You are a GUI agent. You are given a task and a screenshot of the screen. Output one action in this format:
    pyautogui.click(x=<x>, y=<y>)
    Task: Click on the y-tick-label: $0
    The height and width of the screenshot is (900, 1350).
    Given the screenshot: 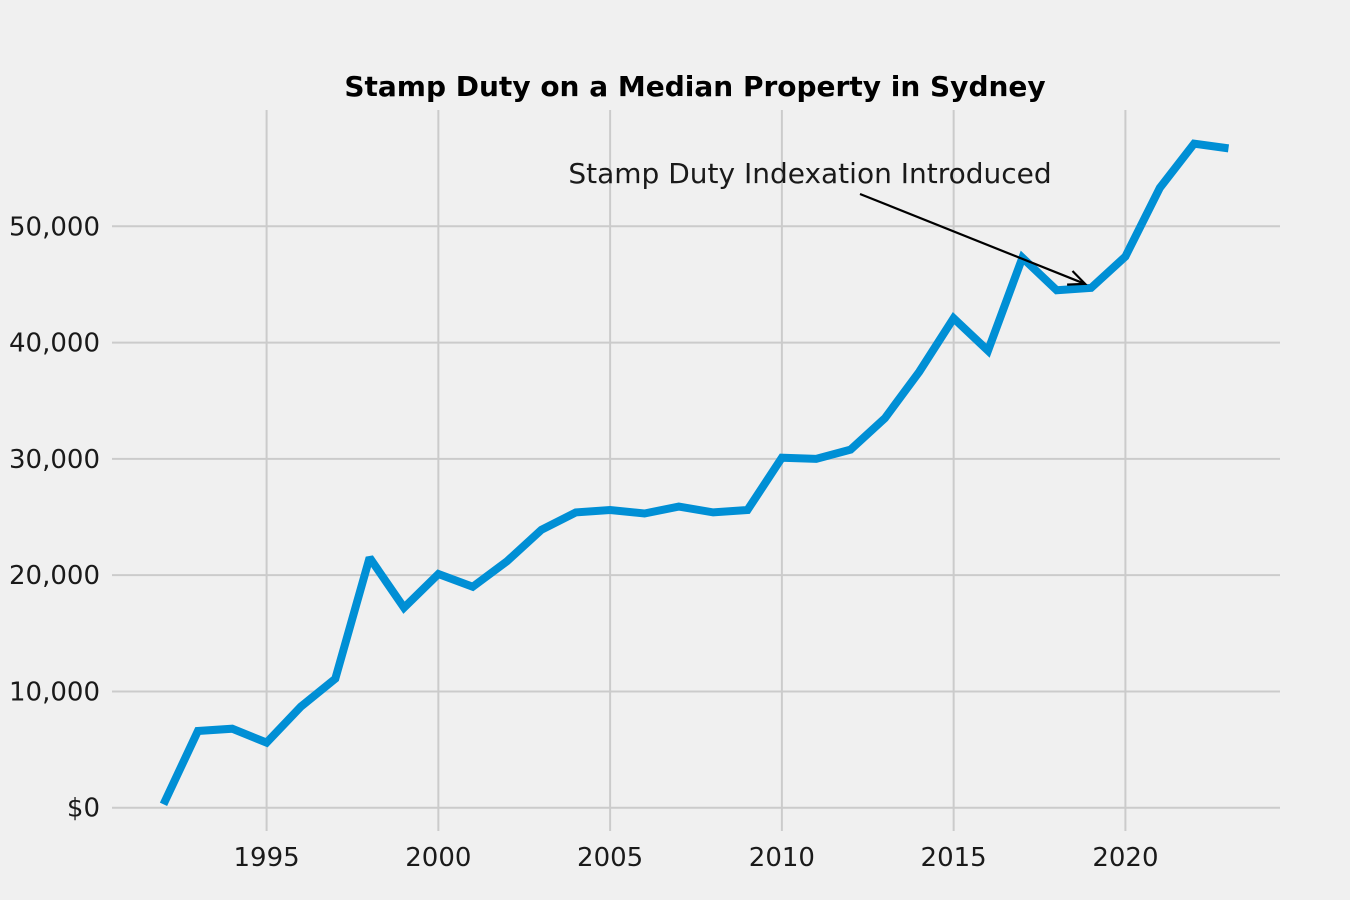 What is the action you would take?
    pyautogui.click(x=83, y=809)
    